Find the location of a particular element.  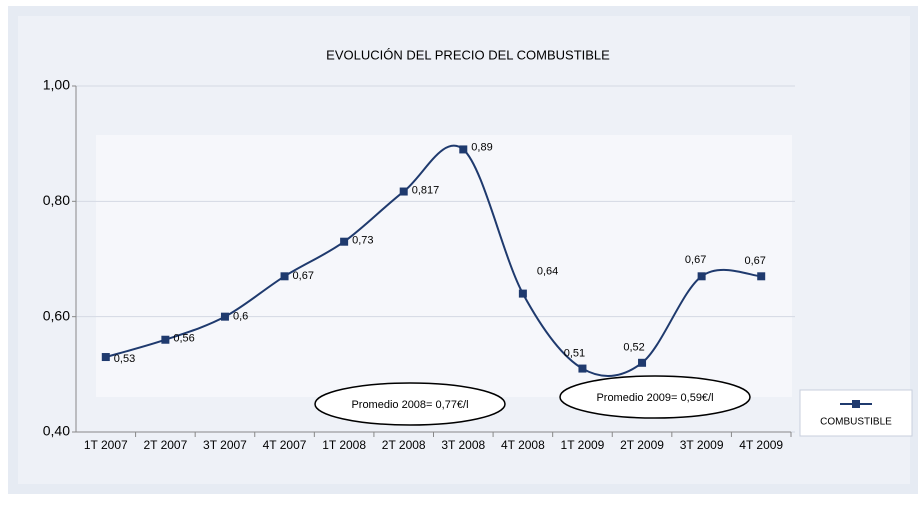

x-tick-label: 2T 2008 is located at coordinates (404, 445).